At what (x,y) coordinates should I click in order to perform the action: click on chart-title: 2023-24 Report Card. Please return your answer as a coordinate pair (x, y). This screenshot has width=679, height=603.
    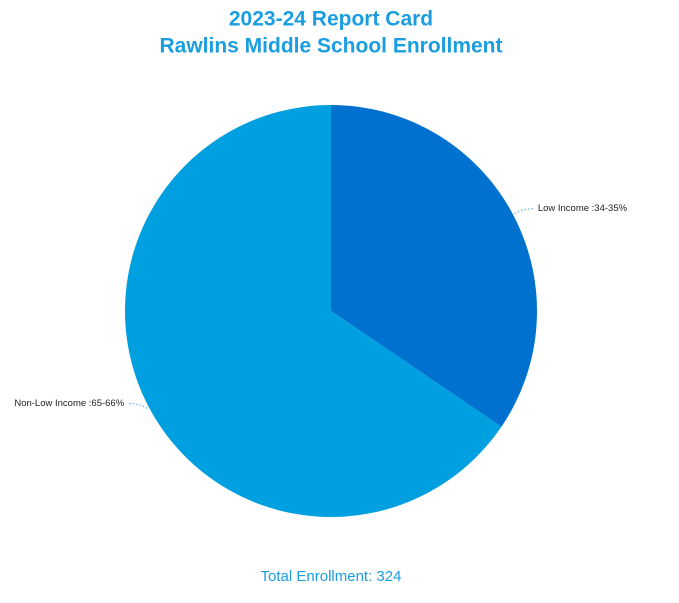
    Looking at the image, I should click on (331, 19).